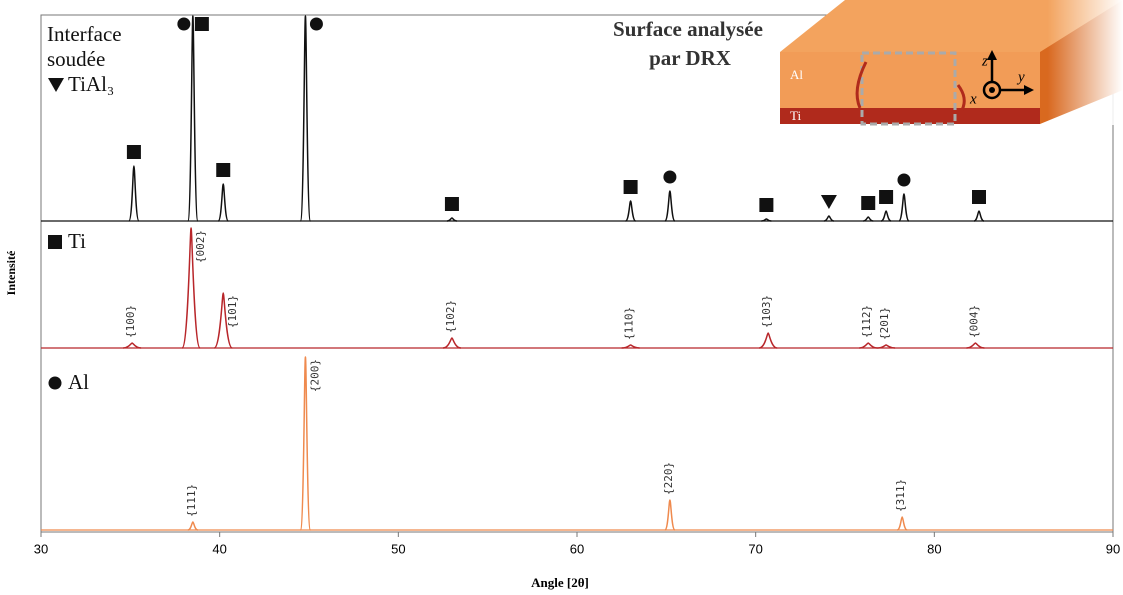 Image resolution: width=1123 pixels, height=595 pixels. I want to click on peak-label: {100}, so click(130, 321).